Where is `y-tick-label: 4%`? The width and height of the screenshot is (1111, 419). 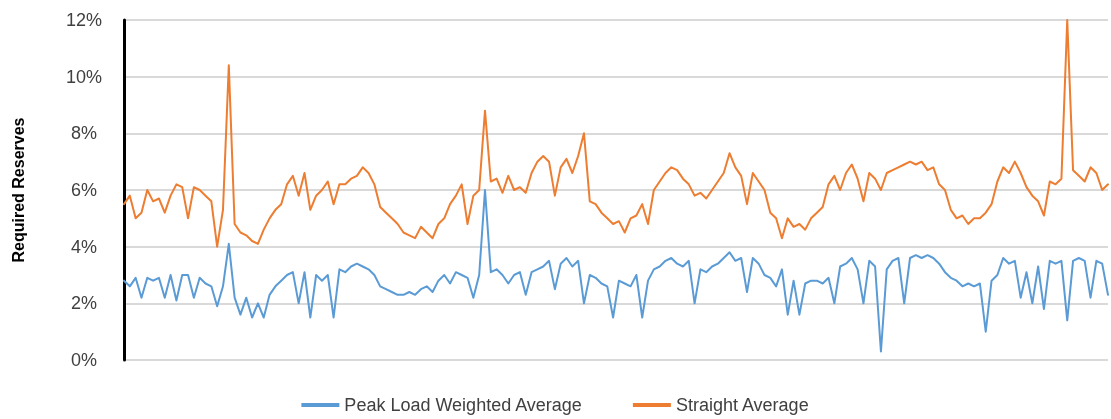
y-tick-label: 4% is located at coordinates (84, 246).